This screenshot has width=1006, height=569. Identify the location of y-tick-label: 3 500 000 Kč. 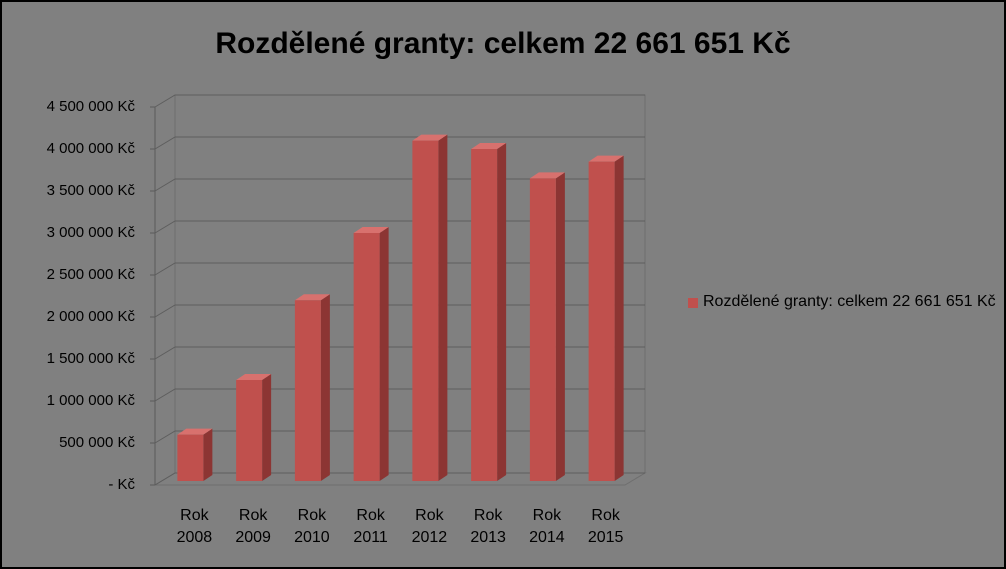
(91, 190).